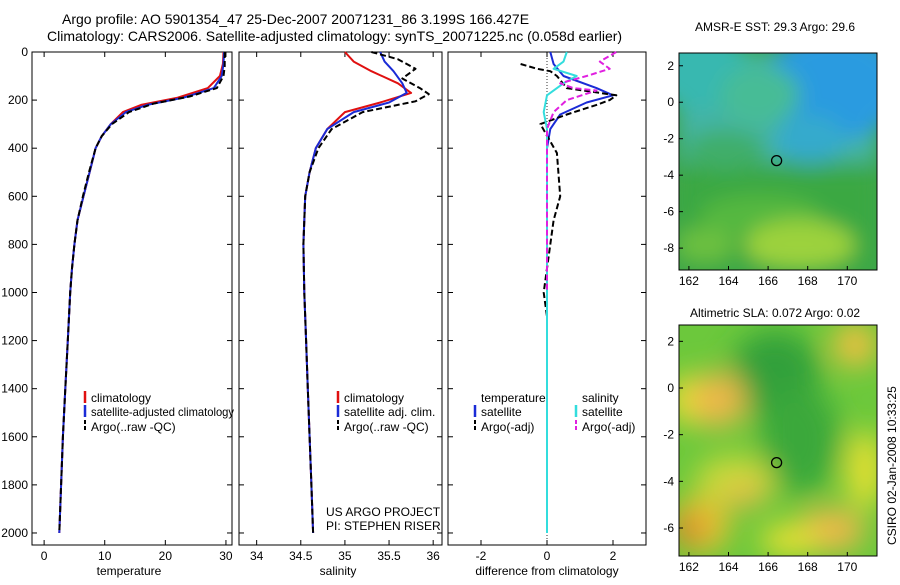  Describe the element at coordinates (162, 412) in the screenshot. I see `legend-label-satellite-adjusted: satellite-adjusted climatology` at that location.